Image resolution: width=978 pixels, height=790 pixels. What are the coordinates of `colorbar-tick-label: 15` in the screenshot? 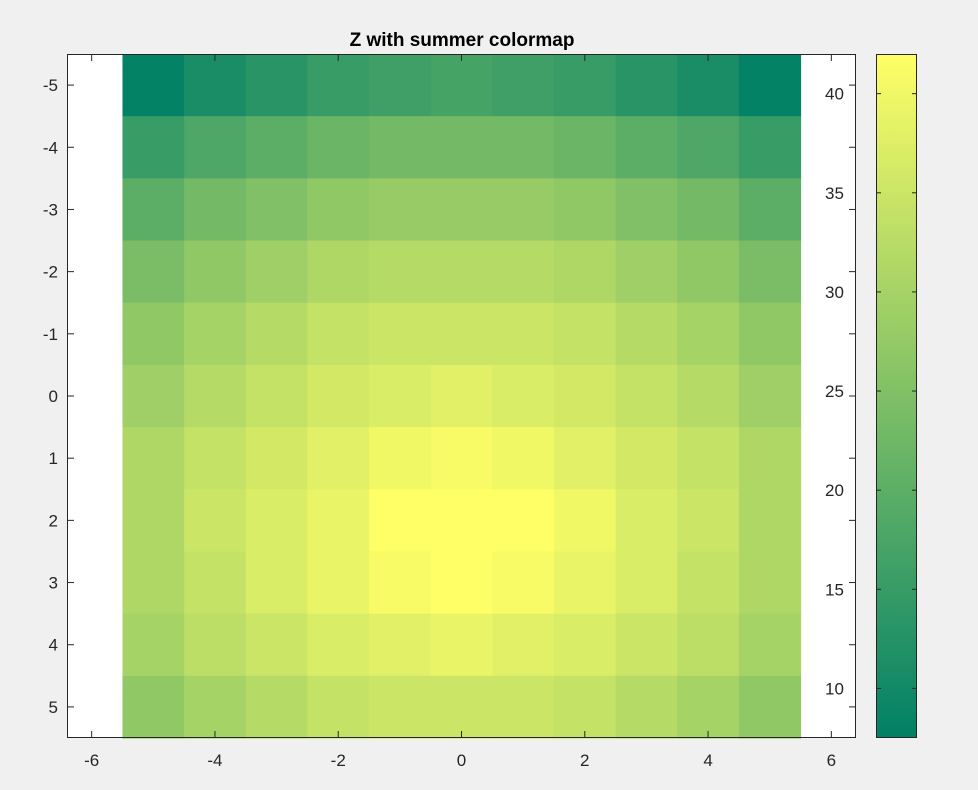 It's located at (834, 589).